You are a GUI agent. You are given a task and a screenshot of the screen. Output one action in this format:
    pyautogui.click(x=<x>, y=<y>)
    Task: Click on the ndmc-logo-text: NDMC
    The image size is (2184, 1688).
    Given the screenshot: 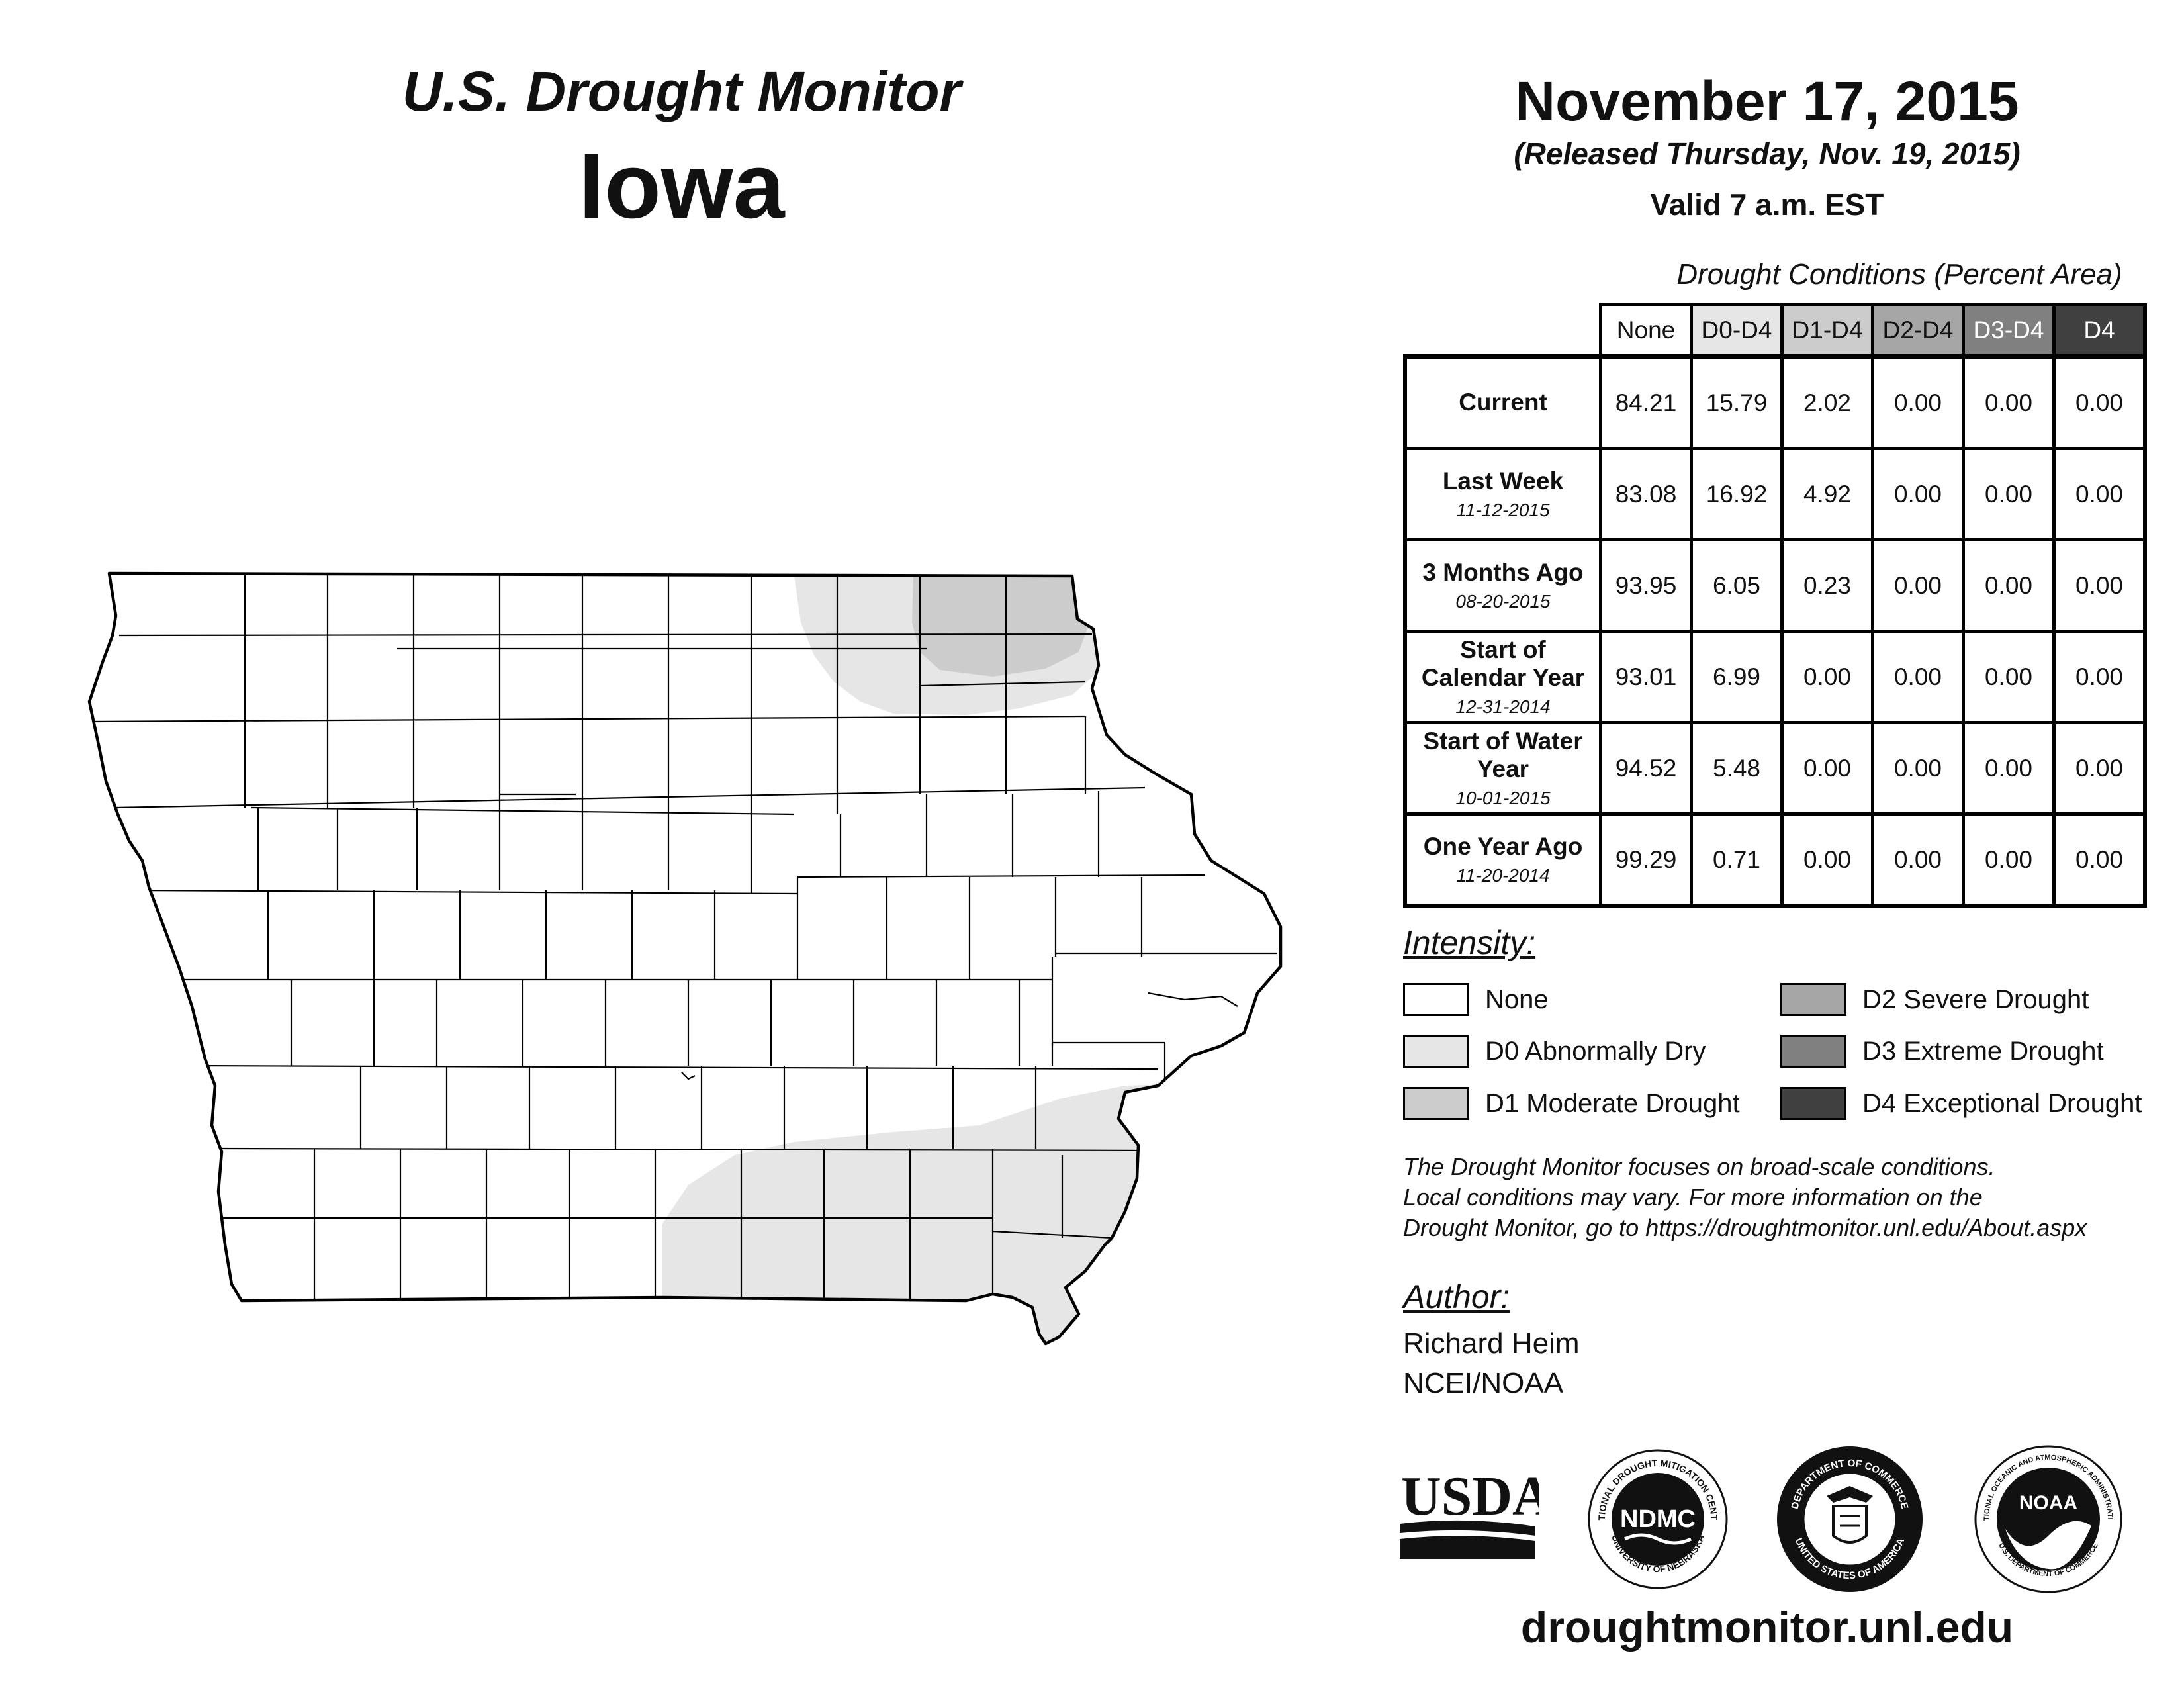 What is the action you would take?
    pyautogui.click(x=1658, y=1519)
    